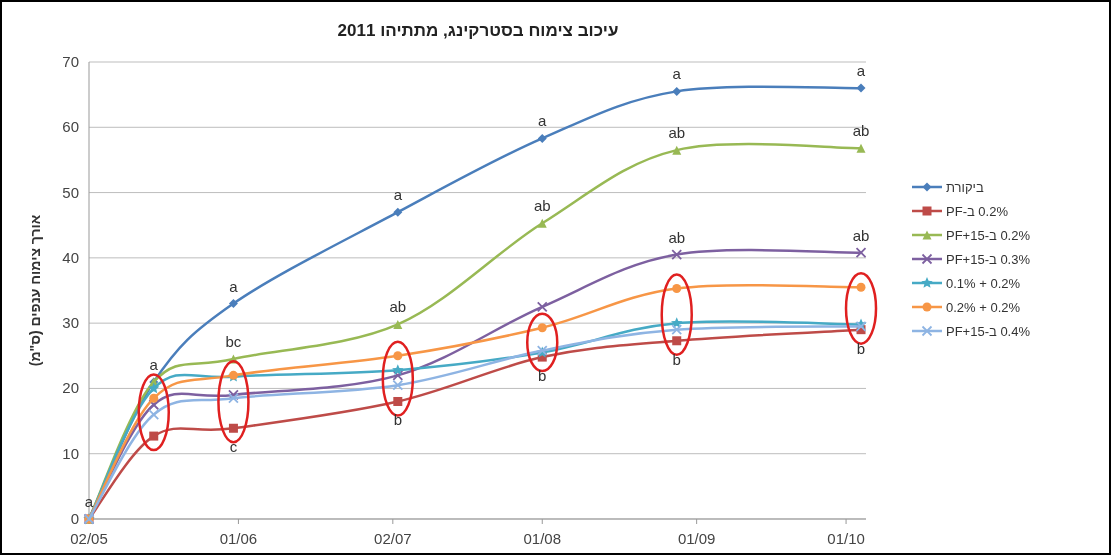 The height and width of the screenshot is (555, 1111). What do you see at coordinates (70, 388) in the screenshot?
I see `y-tick-label: 20` at bounding box center [70, 388].